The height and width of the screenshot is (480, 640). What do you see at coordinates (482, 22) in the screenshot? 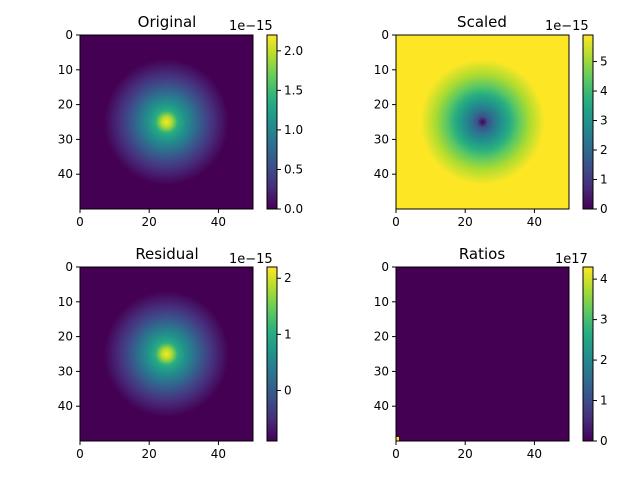
I see `subplot-title: Scaled` at bounding box center [482, 22].